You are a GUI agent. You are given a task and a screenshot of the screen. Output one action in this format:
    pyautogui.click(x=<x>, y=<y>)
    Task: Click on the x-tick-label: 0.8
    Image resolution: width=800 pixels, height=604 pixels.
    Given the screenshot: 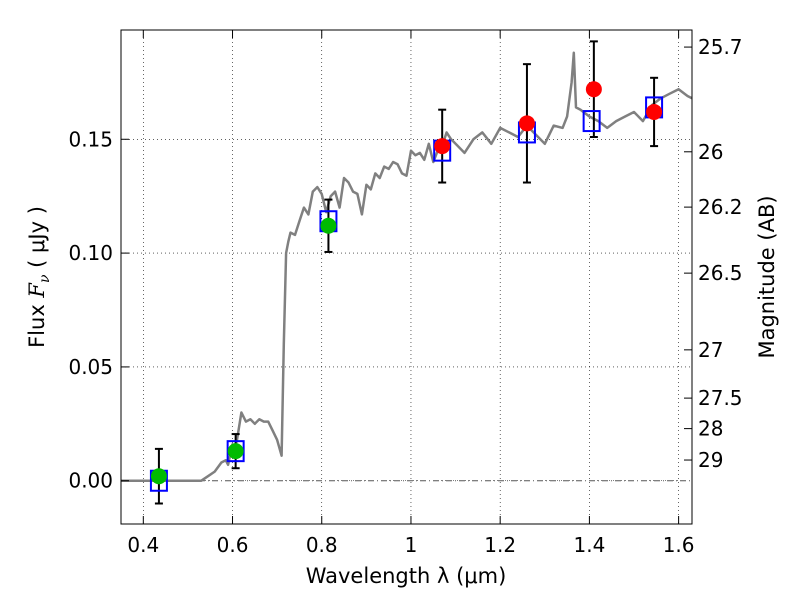 What is the action you would take?
    pyautogui.click(x=322, y=545)
    